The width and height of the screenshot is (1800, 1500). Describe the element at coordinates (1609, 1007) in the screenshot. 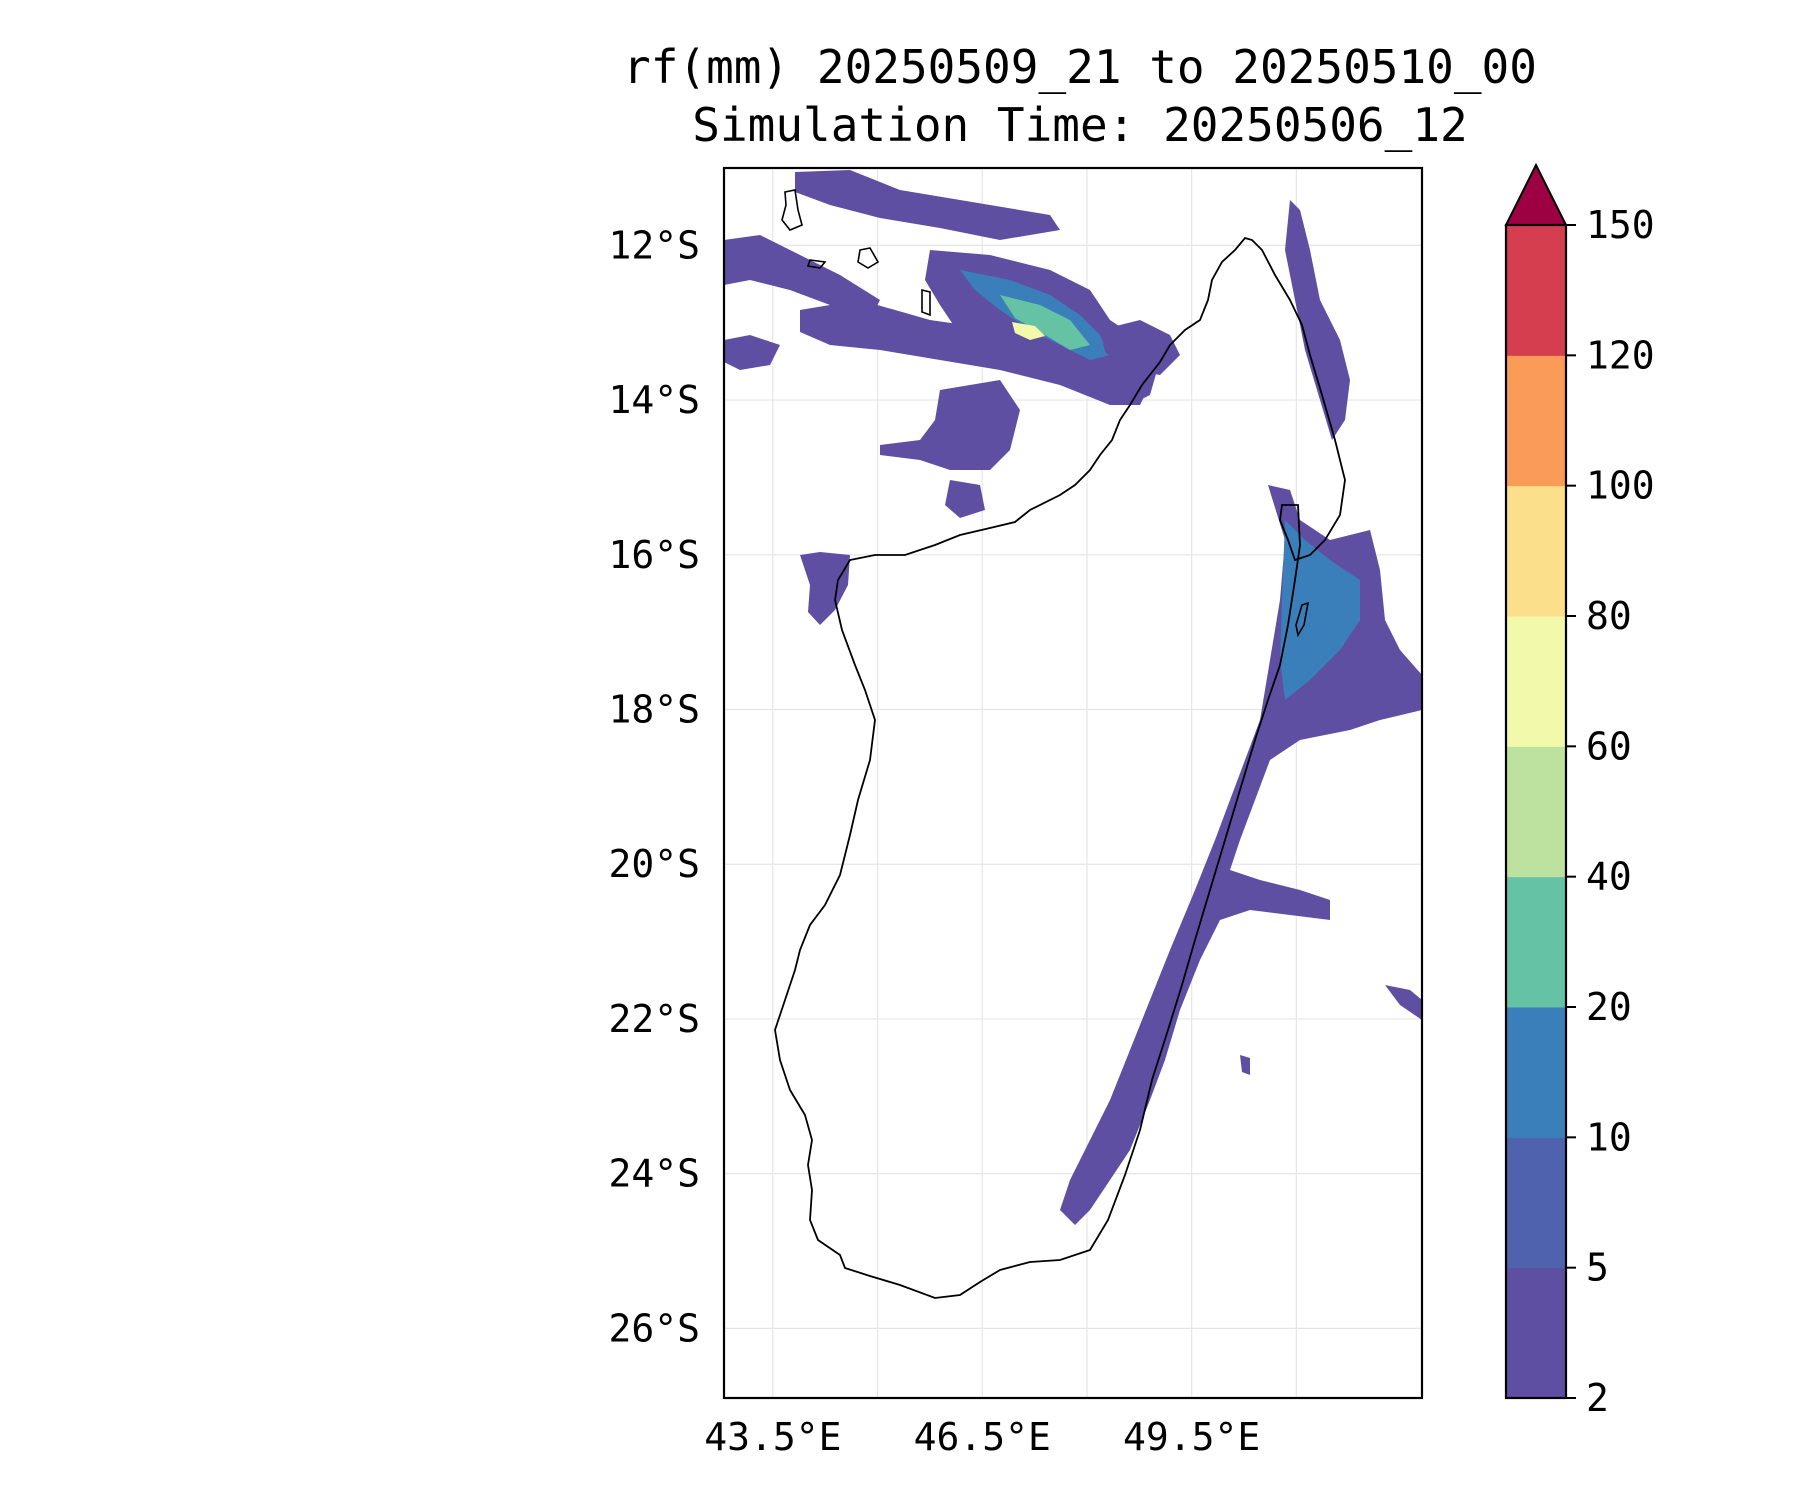

I see `colorbar-tick-label: 20` at that location.